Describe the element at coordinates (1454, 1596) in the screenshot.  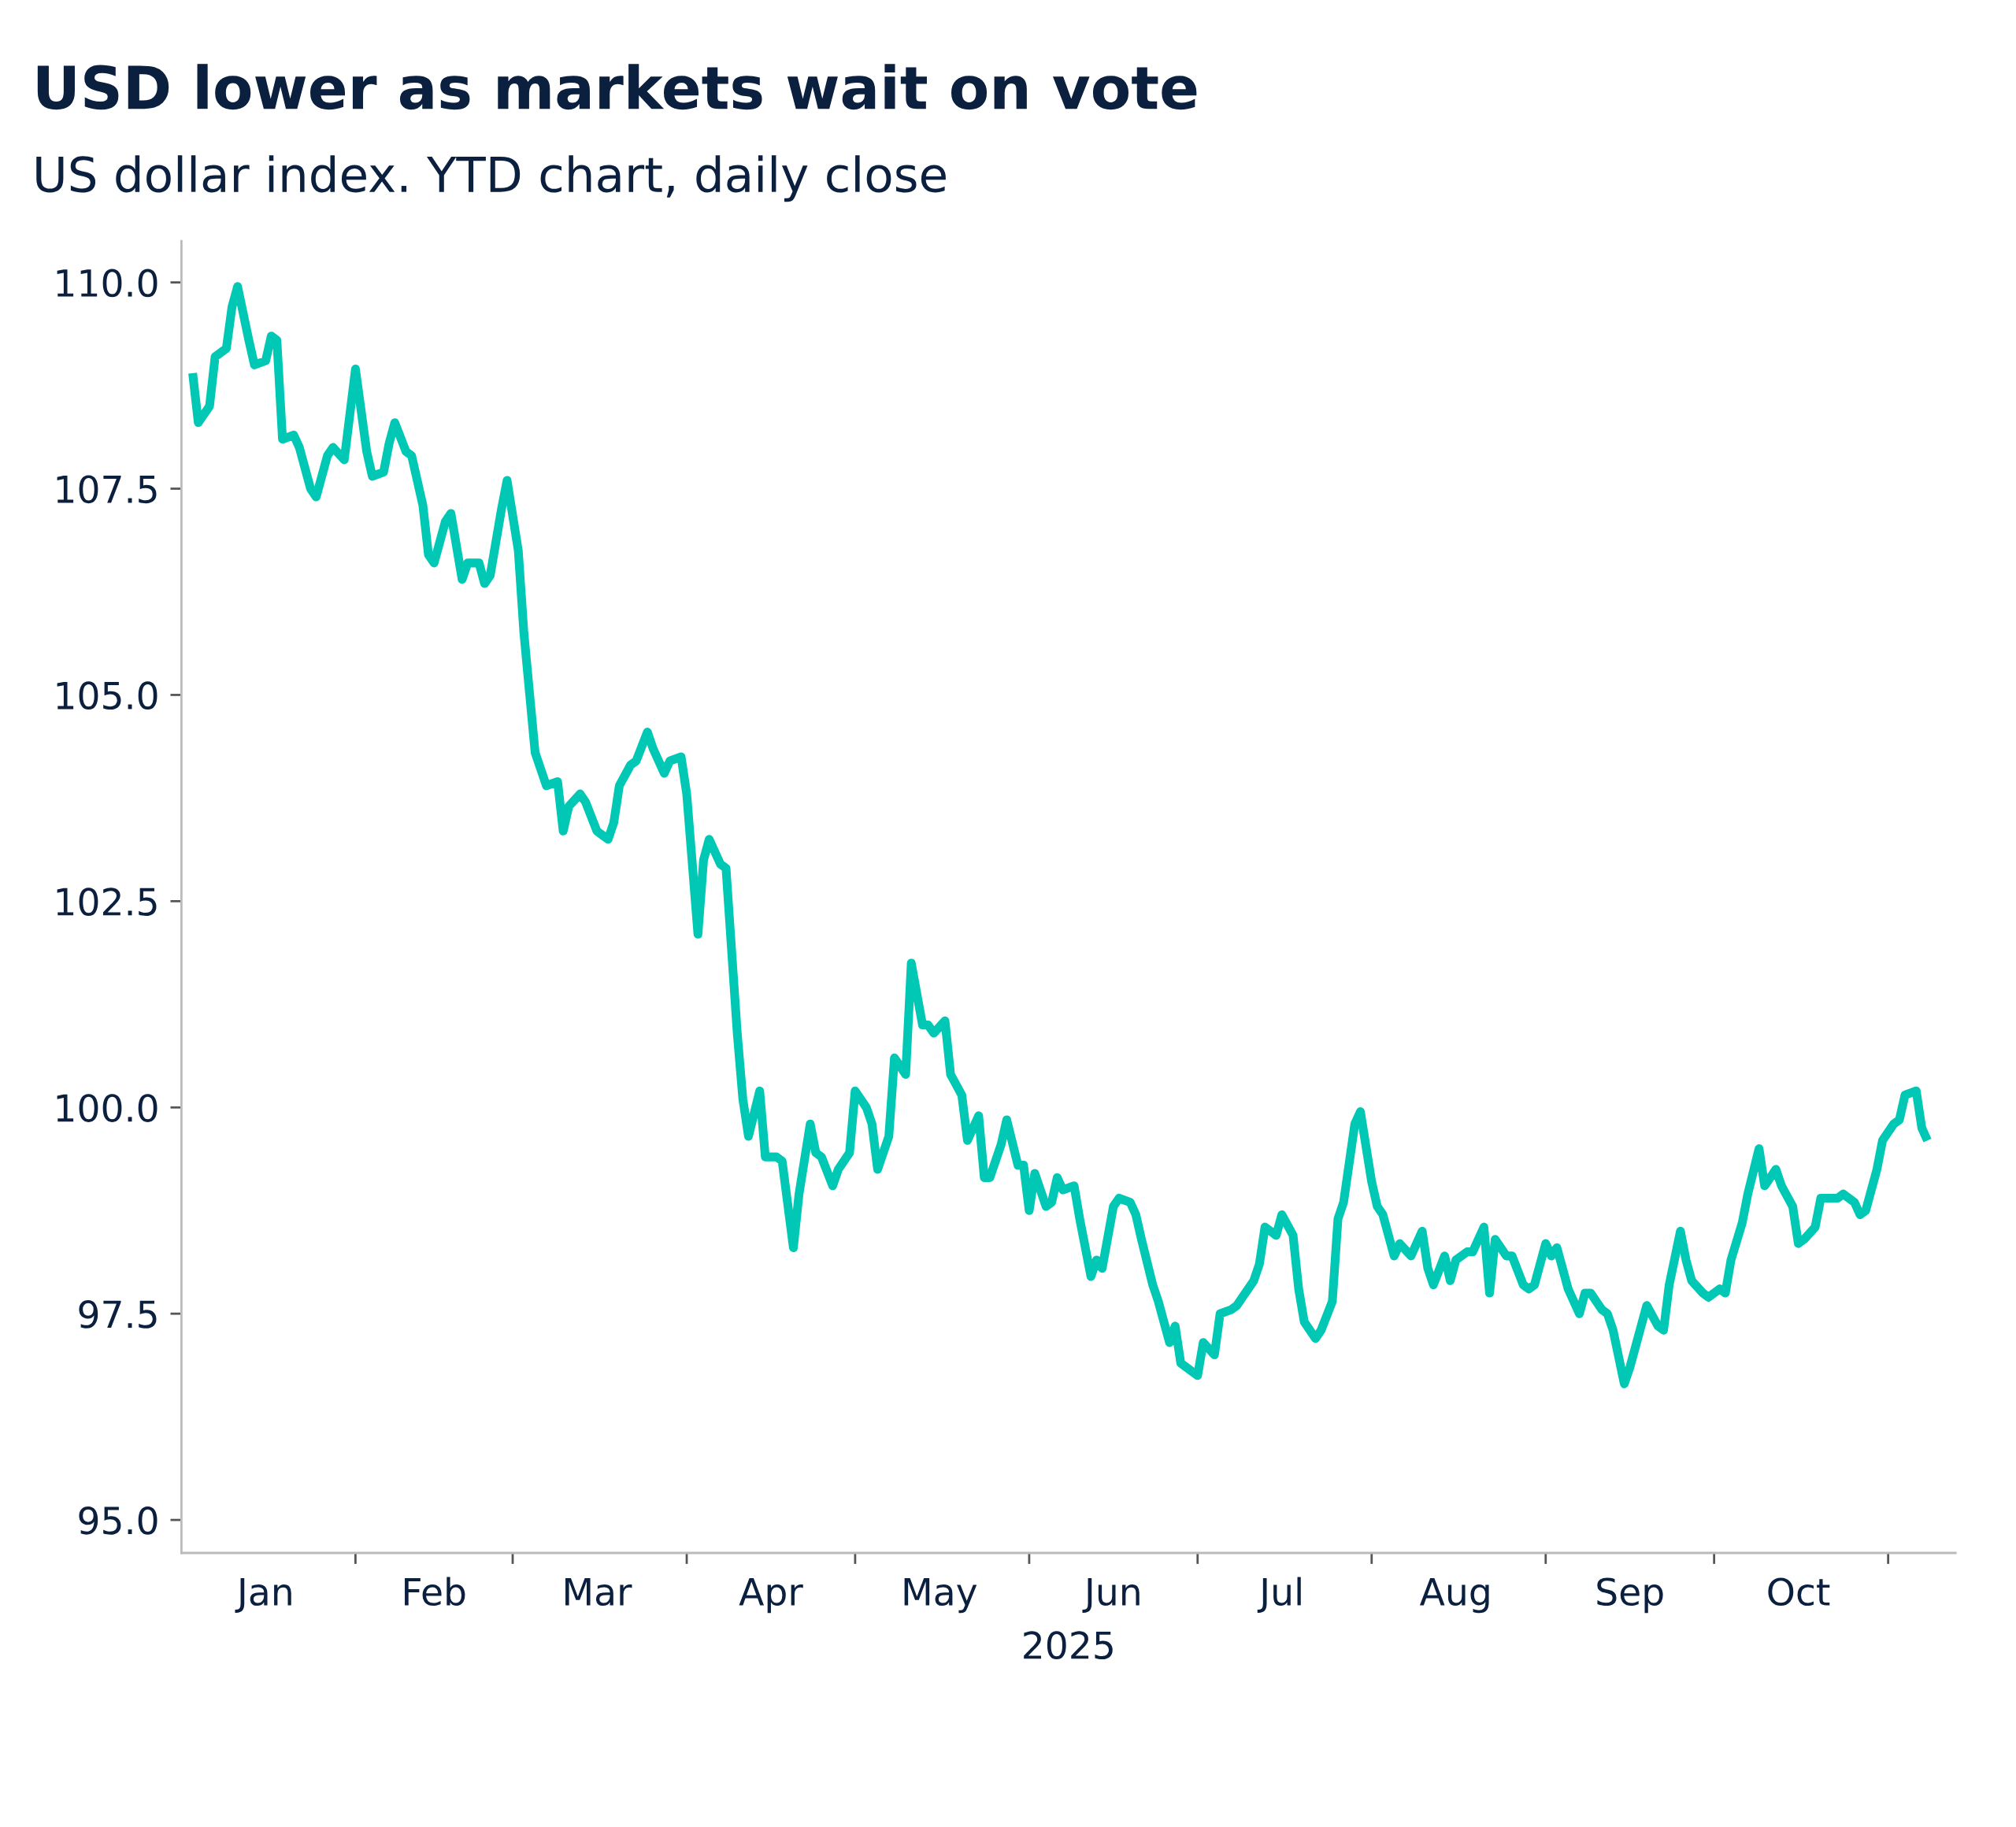
I see `x-tick-label: Aug` at that location.